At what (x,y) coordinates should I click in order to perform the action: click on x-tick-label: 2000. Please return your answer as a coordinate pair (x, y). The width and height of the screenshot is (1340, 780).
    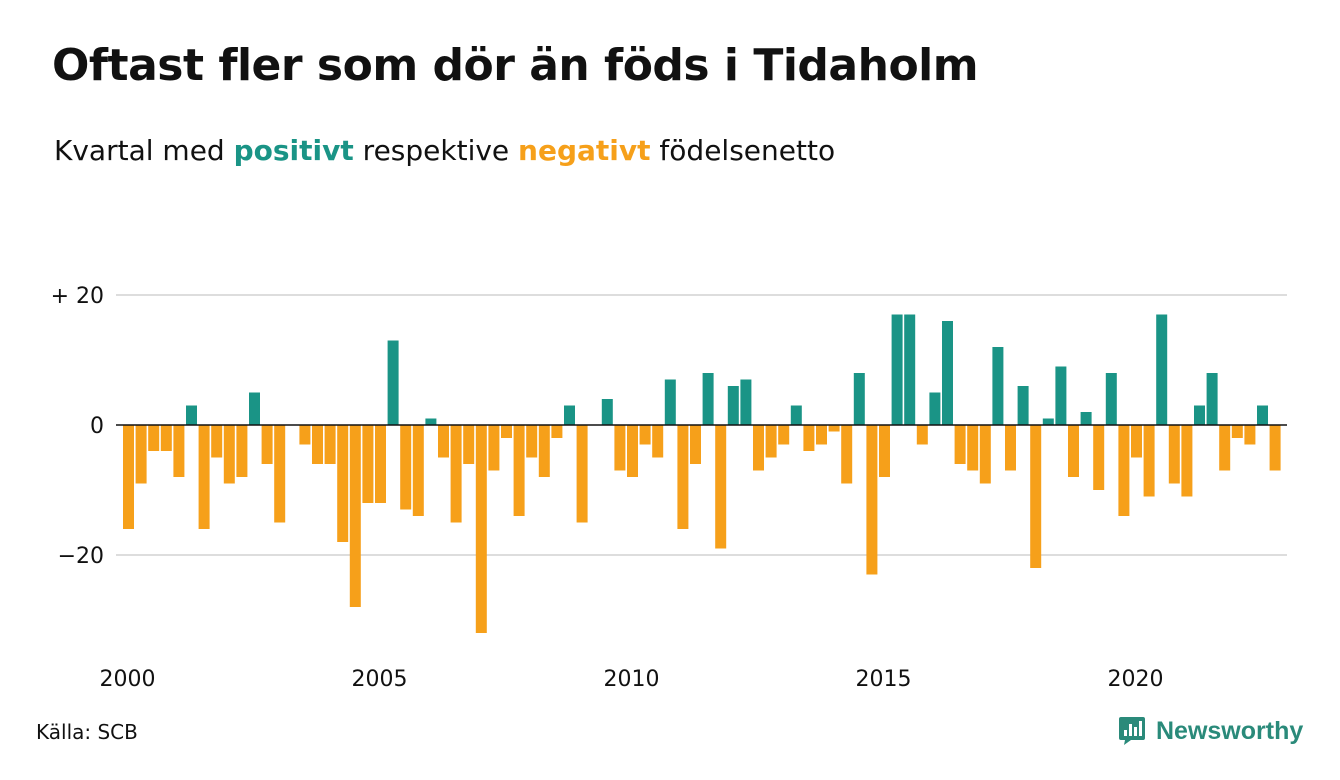
    Looking at the image, I should click on (128, 679).